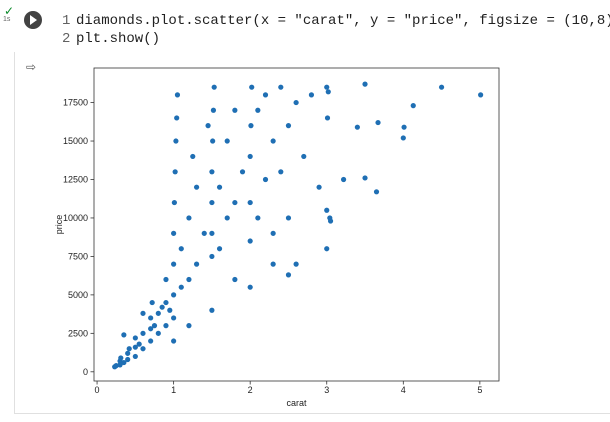  Describe the element at coordinates (75, 103) in the screenshot. I see `y-tick-label: 17500` at that location.